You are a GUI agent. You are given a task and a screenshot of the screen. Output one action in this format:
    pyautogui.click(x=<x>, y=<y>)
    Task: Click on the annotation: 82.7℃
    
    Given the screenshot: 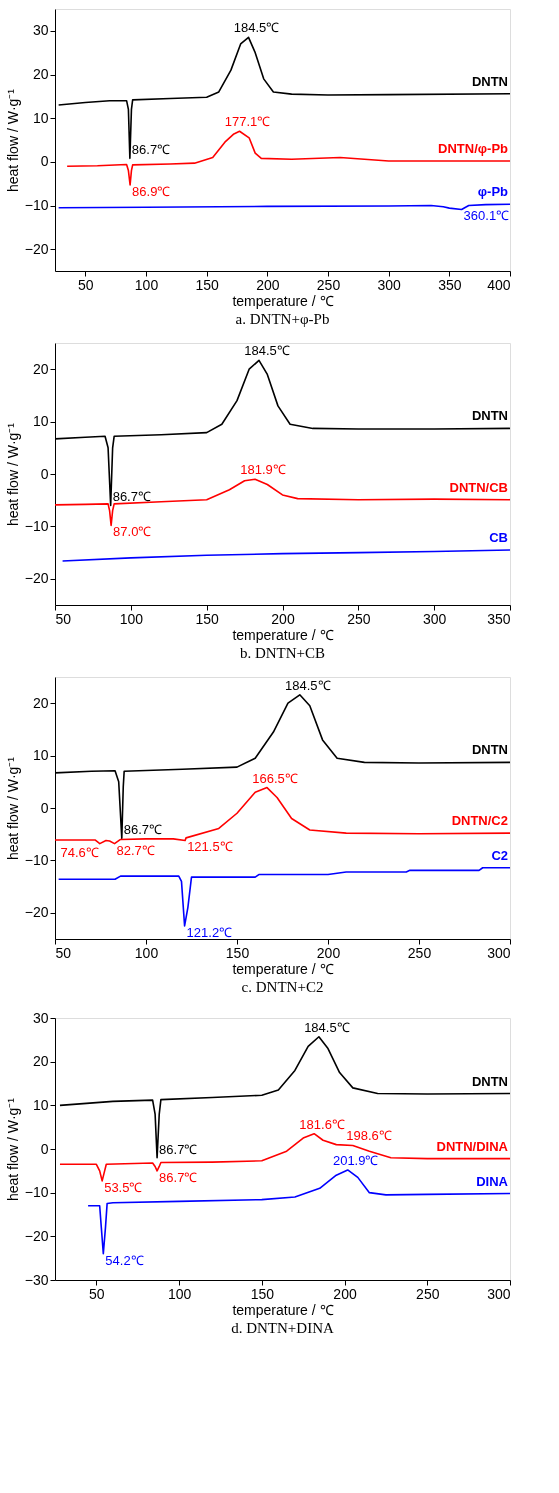 What is the action you would take?
    pyautogui.click(x=135, y=850)
    